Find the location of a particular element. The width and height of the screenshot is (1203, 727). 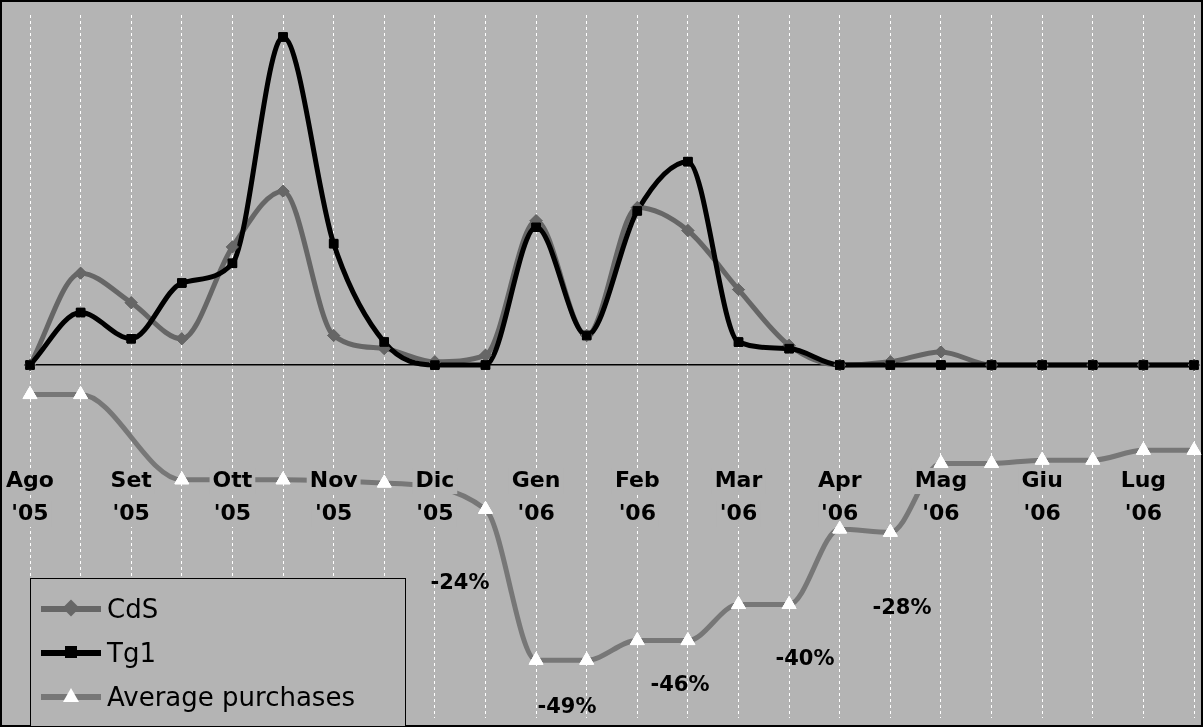

x-tick-label: Ago '05 is located at coordinates (30, 495).